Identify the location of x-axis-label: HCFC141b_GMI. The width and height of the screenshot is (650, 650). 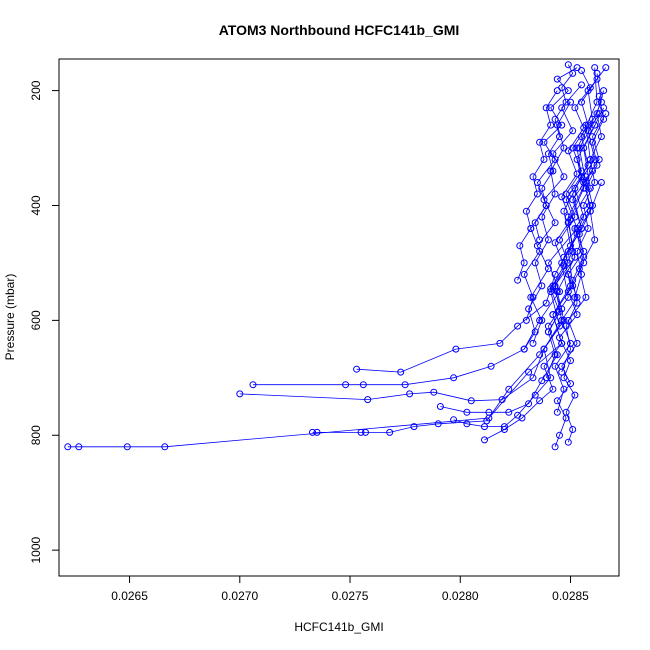
(338, 627).